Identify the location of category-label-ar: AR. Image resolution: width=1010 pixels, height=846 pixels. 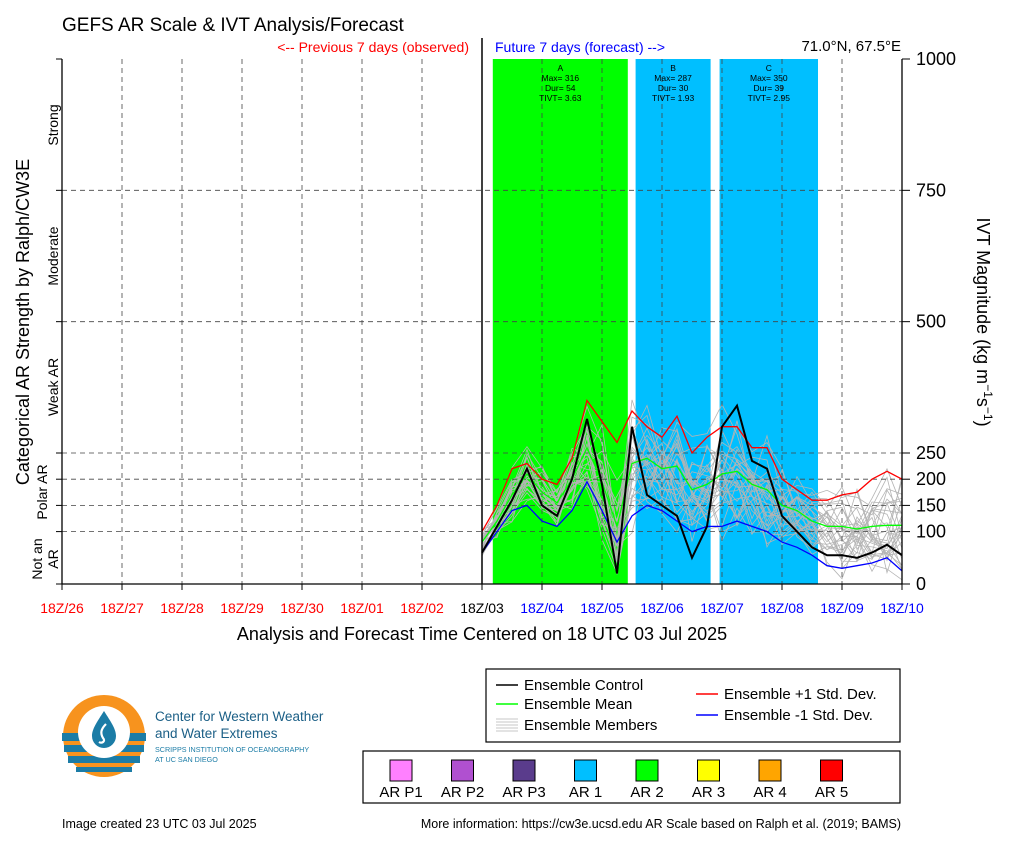
(53, 558).